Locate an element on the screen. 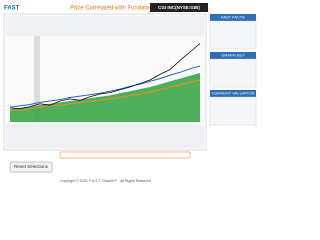 The image size is (320, 240). page-title: Price Correlated with Fundamentals is located at coordinates (117, 9).